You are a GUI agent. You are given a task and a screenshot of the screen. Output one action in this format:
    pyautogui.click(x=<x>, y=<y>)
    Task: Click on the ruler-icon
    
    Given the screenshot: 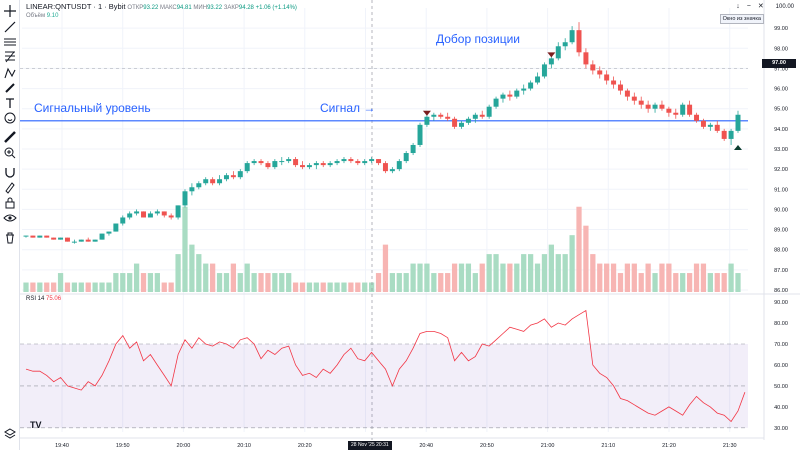 What is the action you would take?
    pyautogui.click(x=10, y=137)
    